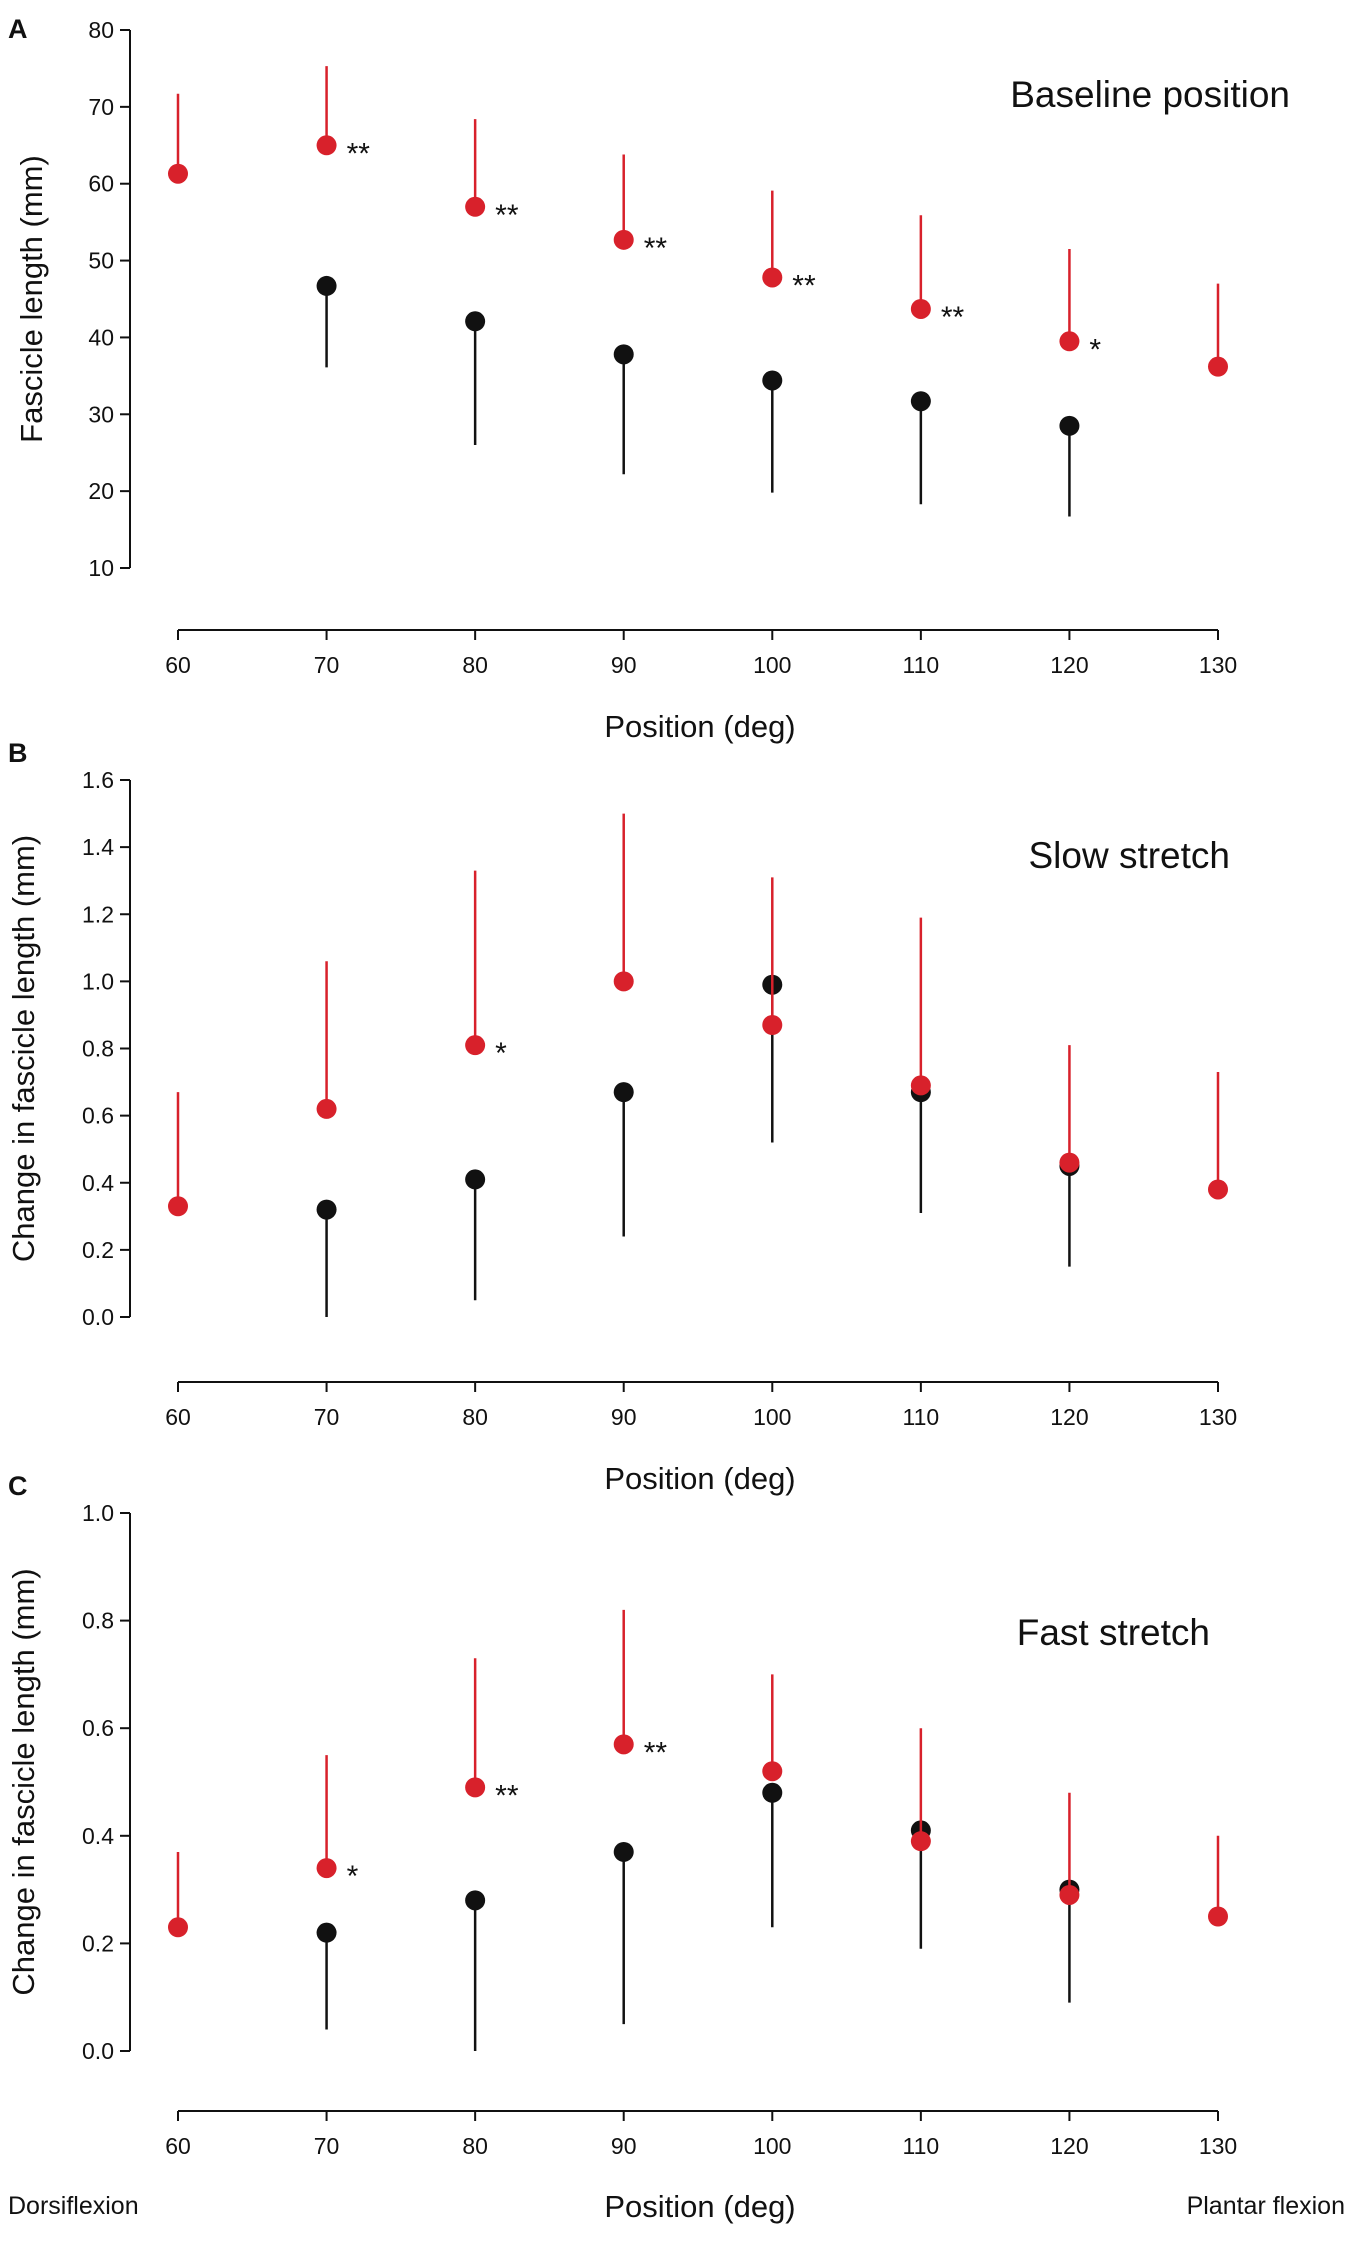 This screenshot has width=1350, height=2242. What do you see at coordinates (1266, 2206) in the screenshot?
I see `plantar-flexion-label: Plantar flexion` at bounding box center [1266, 2206].